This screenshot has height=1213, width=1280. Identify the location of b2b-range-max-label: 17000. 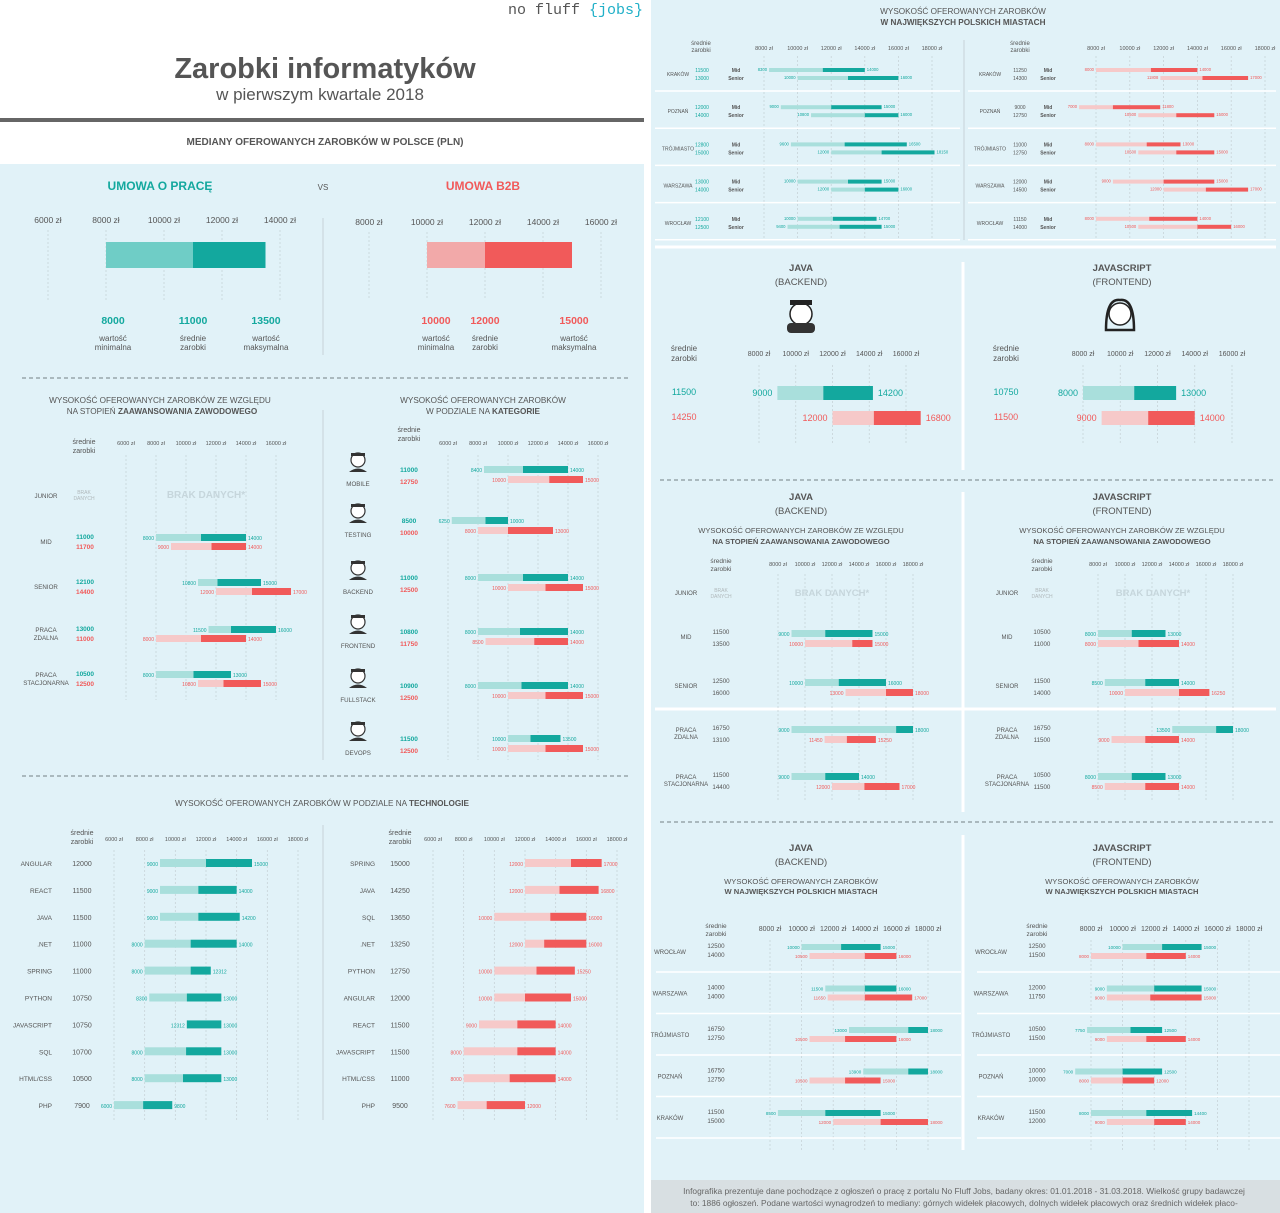
(1256, 77).